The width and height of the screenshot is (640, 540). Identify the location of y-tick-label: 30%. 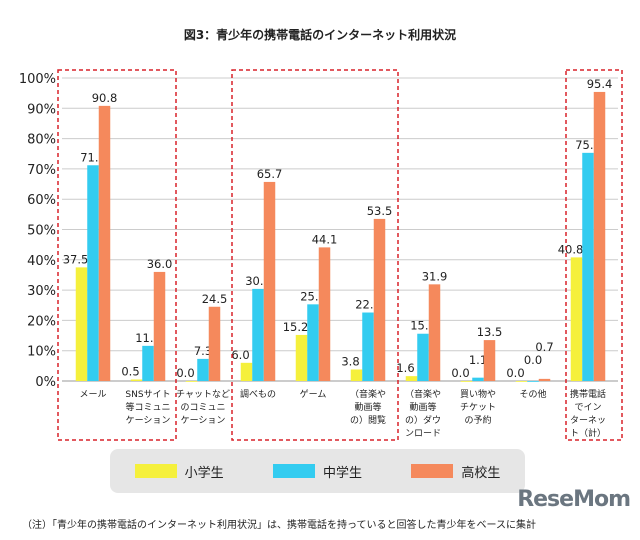
(41, 291).